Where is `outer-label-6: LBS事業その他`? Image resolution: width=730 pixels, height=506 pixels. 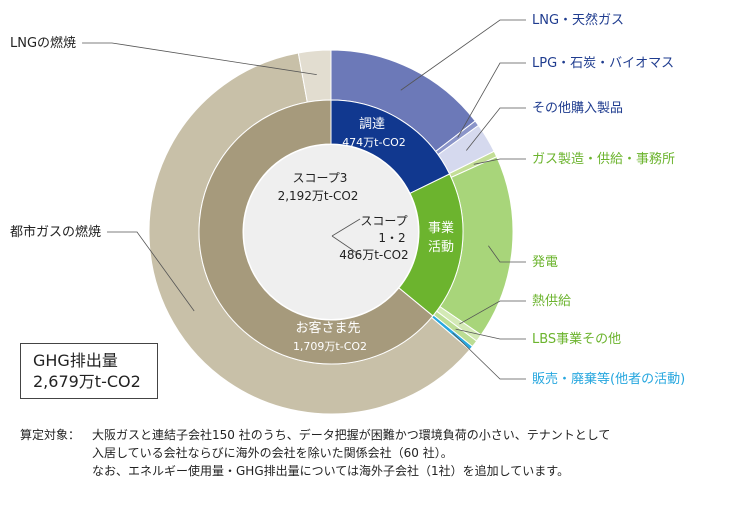 outer-label-6: LBS事業その他 is located at coordinates (576, 339).